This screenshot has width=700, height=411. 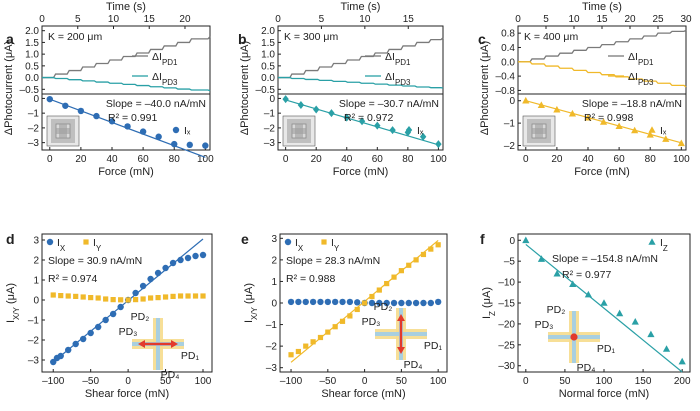 What do you see at coordinates (333, 261) in the screenshot?
I see `slope-annotation: Slope = 28.3 nA/mN` at bounding box center [333, 261].